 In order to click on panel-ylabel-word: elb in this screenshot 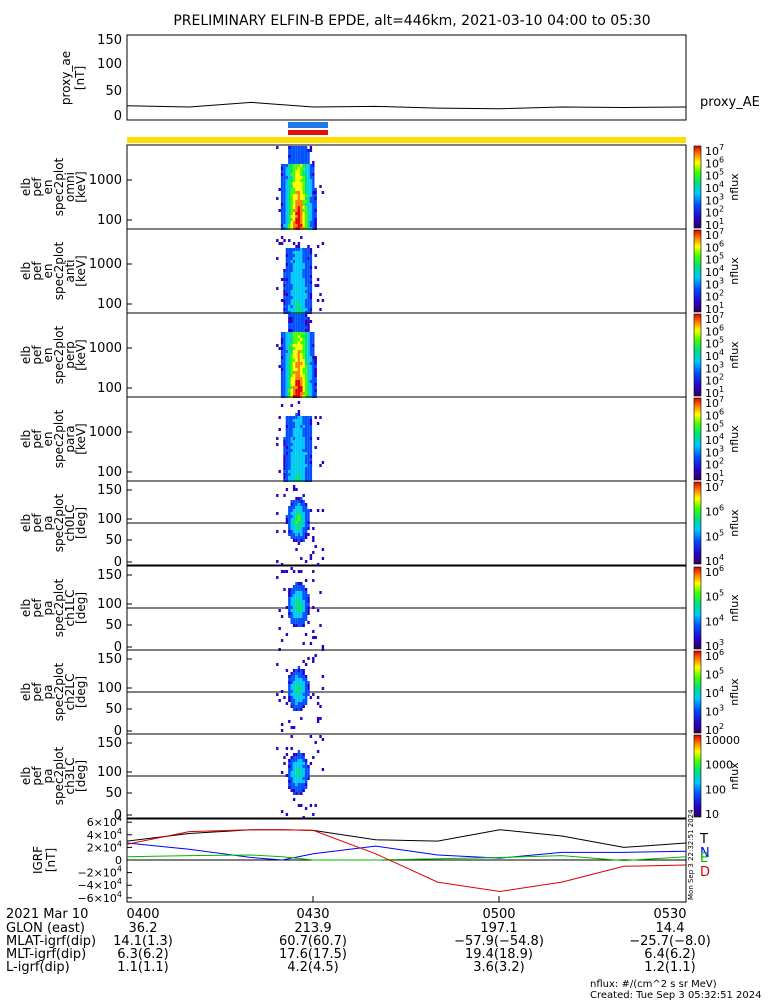, I will do `click(26, 523)`.